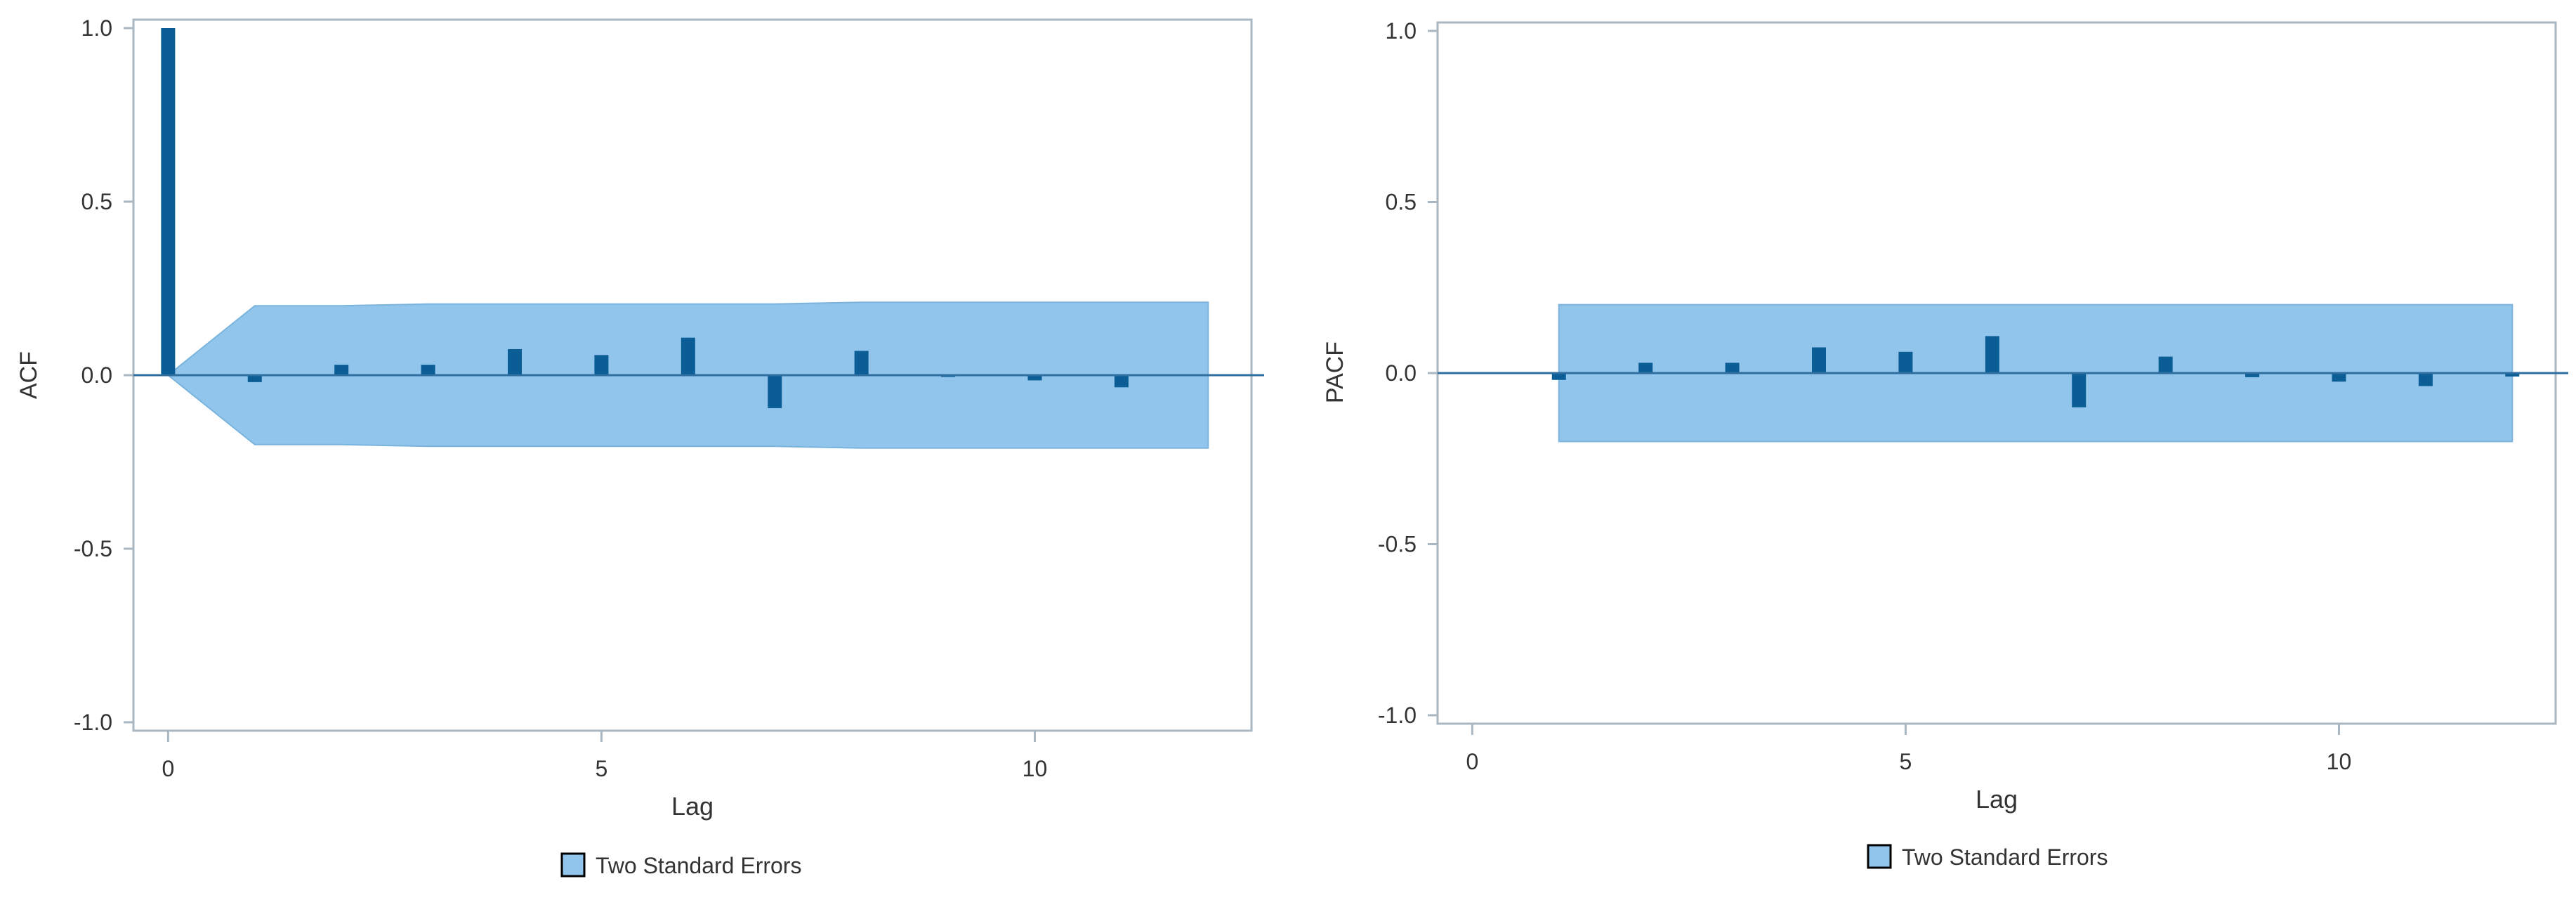 The width and height of the screenshot is (2576, 900). Describe the element at coordinates (1397, 715) in the screenshot. I see `pacf-y-tick-label: -1.0` at that location.